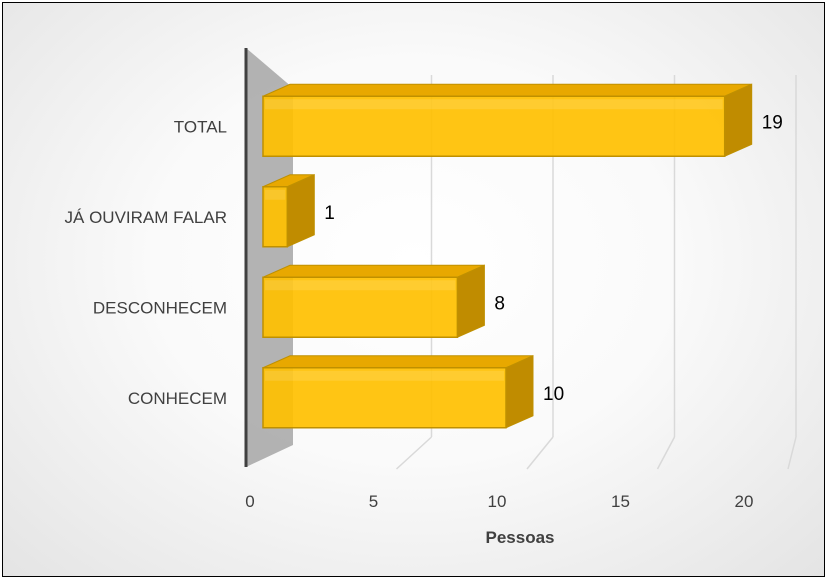 Image resolution: width=829 pixels, height=581 pixels. What do you see at coordinates (249, 501) in the screenshot?
I see `x-tick-label: 0` at bounding box center [249, 501].